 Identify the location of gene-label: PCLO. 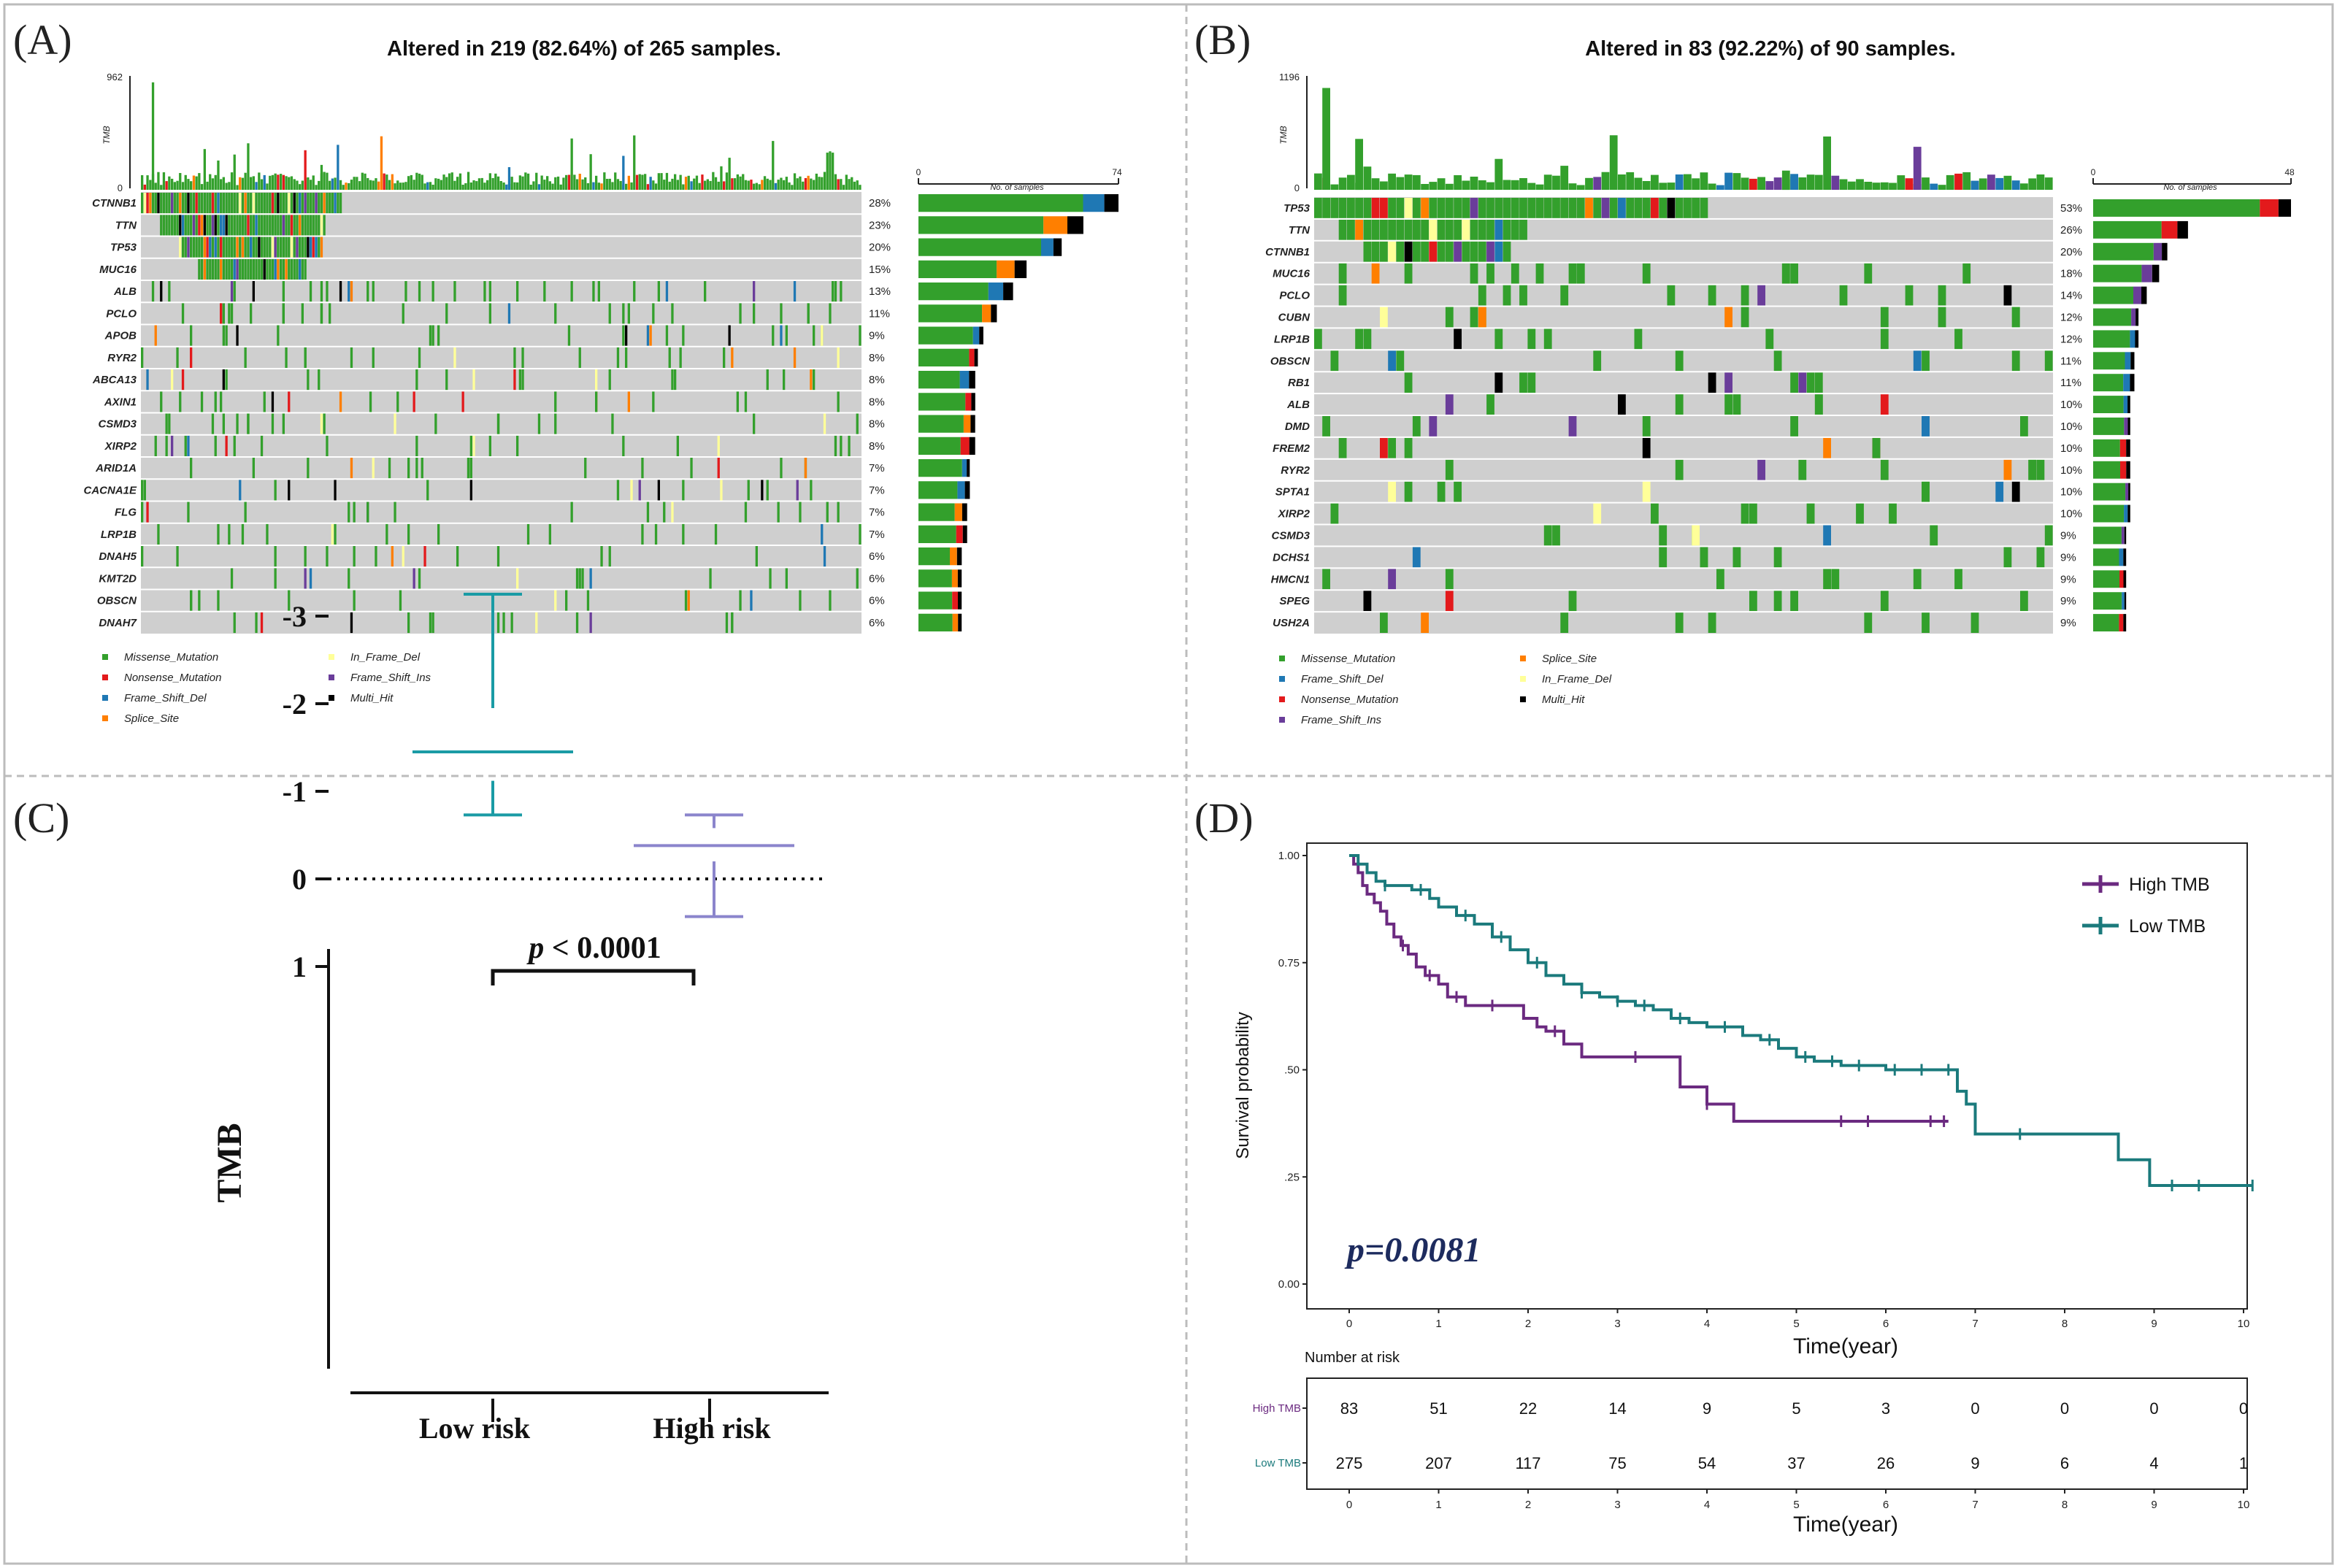
(121, 313).